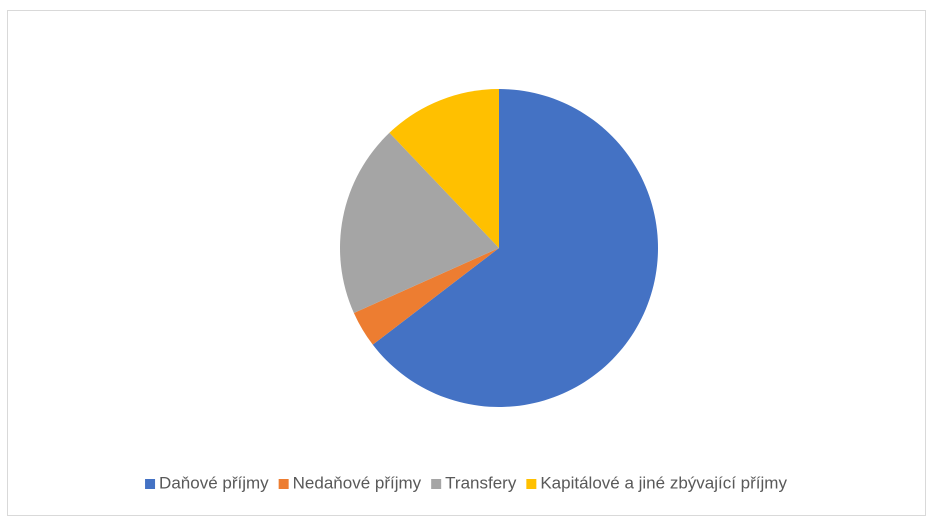 The width and height of the screenshot is (927, 516). Describe the element at coordinates (663, 482) in the screenshot. I see `legend-label: Kapitálové a jiné zbývající příjmy` at that location.